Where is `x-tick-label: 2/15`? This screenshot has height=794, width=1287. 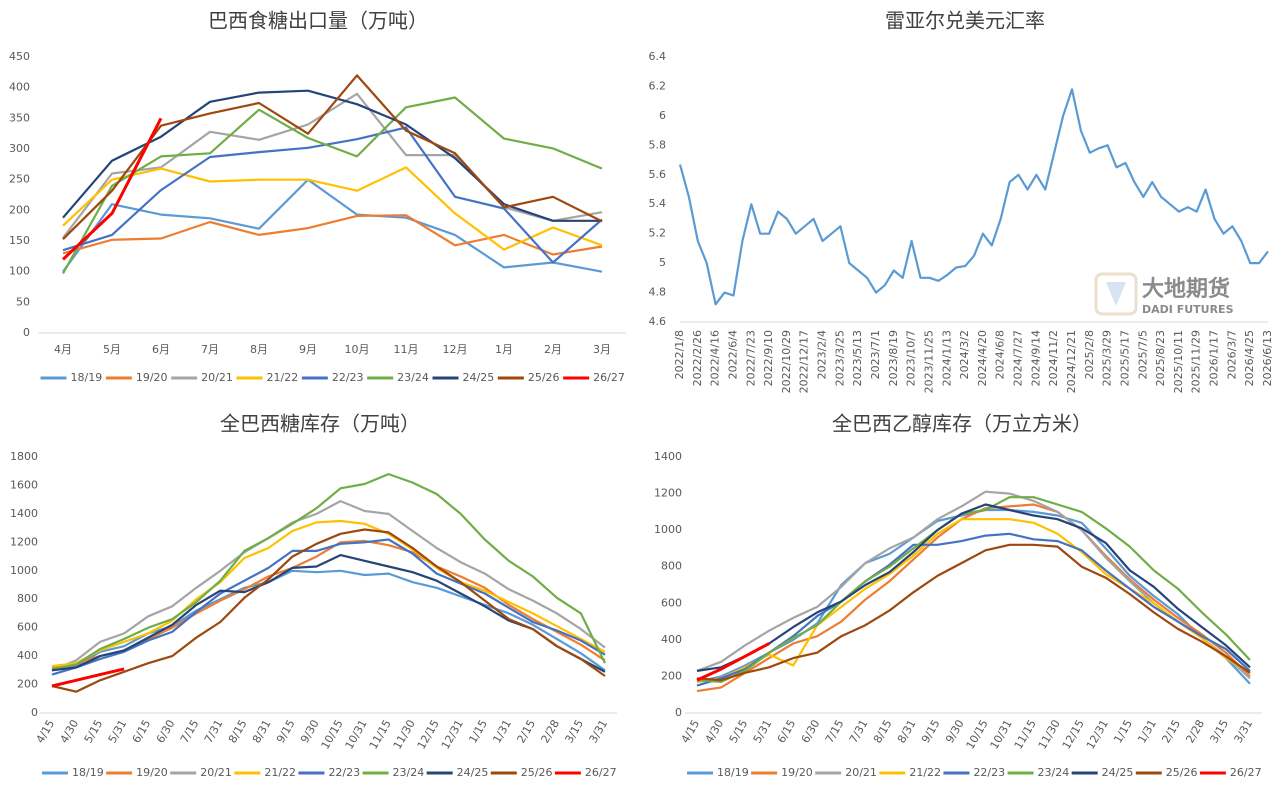 x-tick-label: 2/15 is located at coordinates (526, 732).